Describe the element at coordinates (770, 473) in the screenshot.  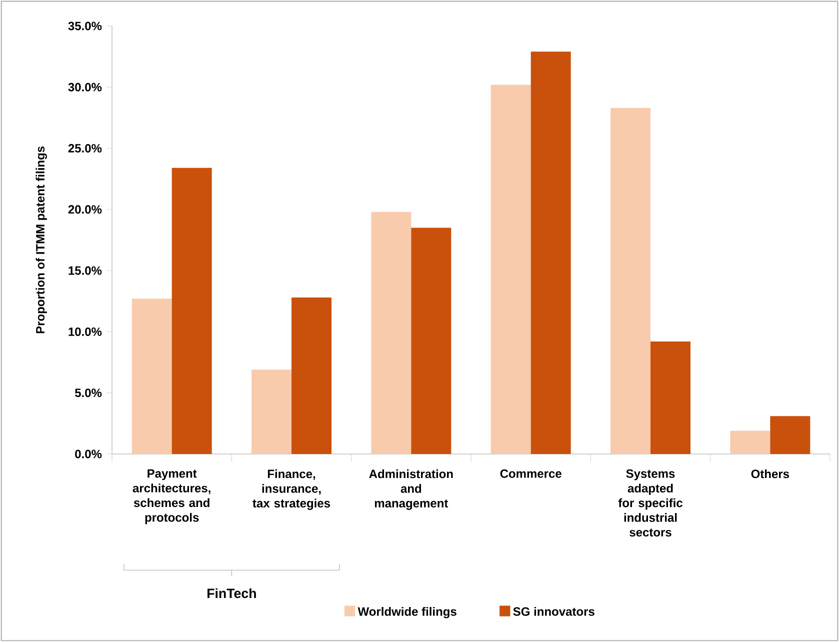
I see `x-tick-label: Others` at that location.